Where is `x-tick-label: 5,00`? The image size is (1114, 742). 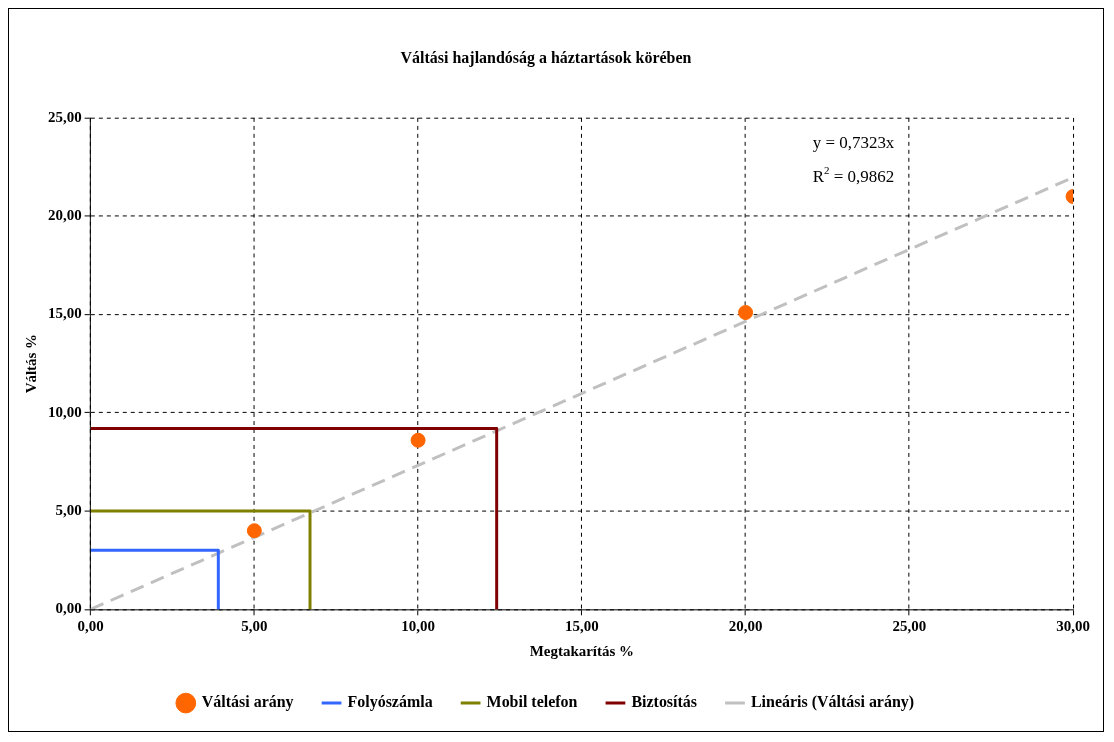 x-tick-label: 5,00 is located at coordinates (254, 626).